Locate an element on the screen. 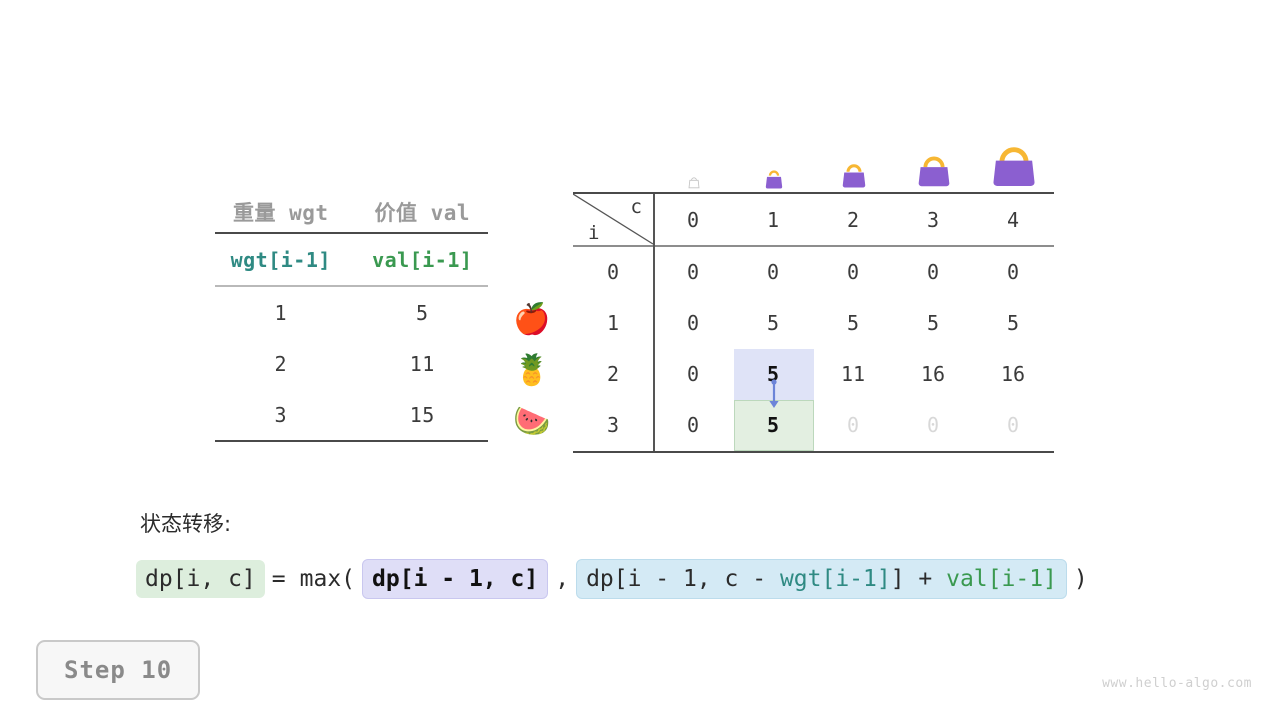 The image size is (1280, 720). dp-cell-2-3: 16 is located at coordinates (933, 374).